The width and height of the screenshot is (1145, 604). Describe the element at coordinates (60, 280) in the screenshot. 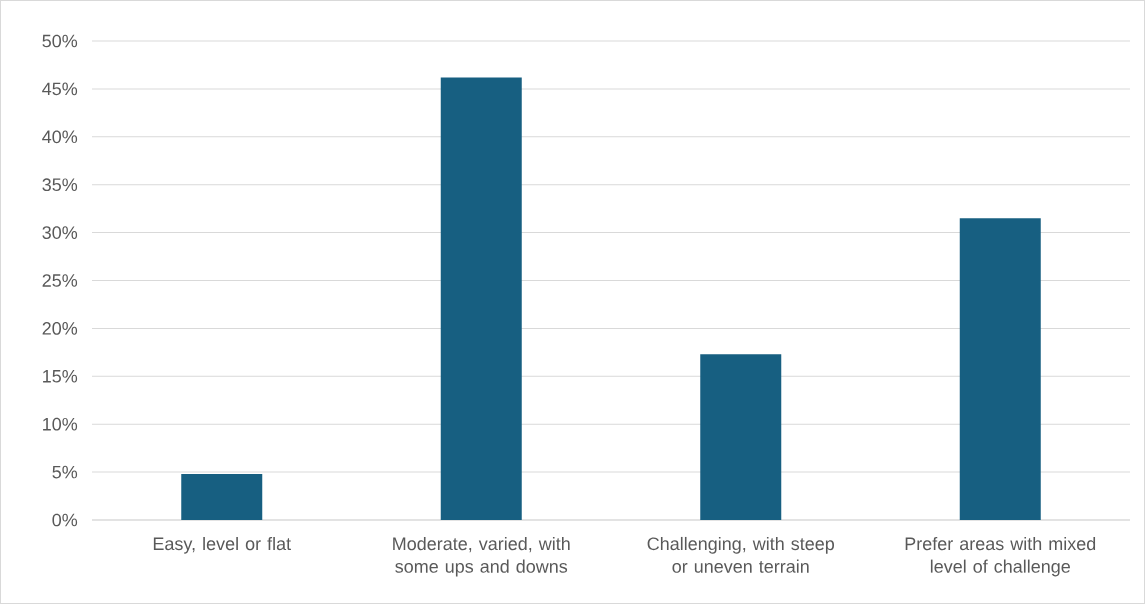

I see `y-tick-label: 25%` at that location.